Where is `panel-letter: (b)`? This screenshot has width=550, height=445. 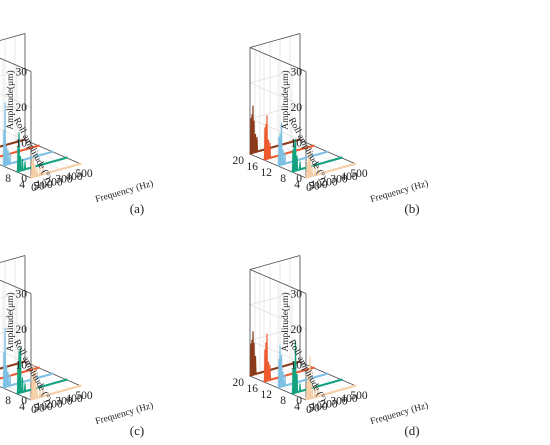 panel-letter: (b) is located at coordinates (411, 208).